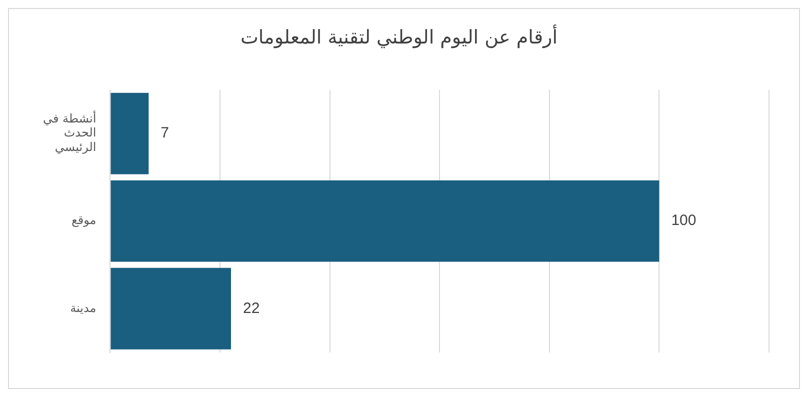 The width and height of the screenshot is (808, 397). Describe the element at coordinates (251, 308) in the screenshot. I see `data-label: 22` at that location.